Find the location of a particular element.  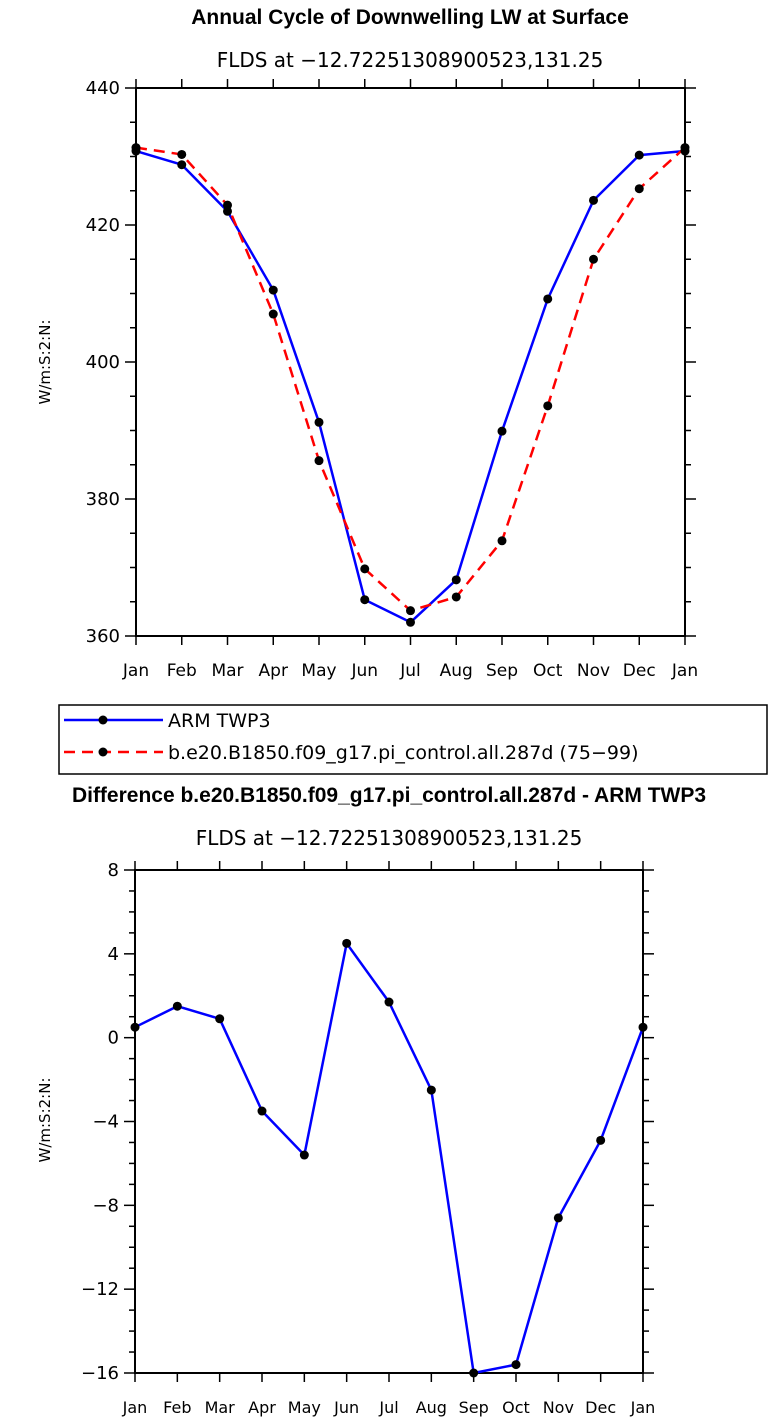

legend-box is located at coordinates (413, 739).